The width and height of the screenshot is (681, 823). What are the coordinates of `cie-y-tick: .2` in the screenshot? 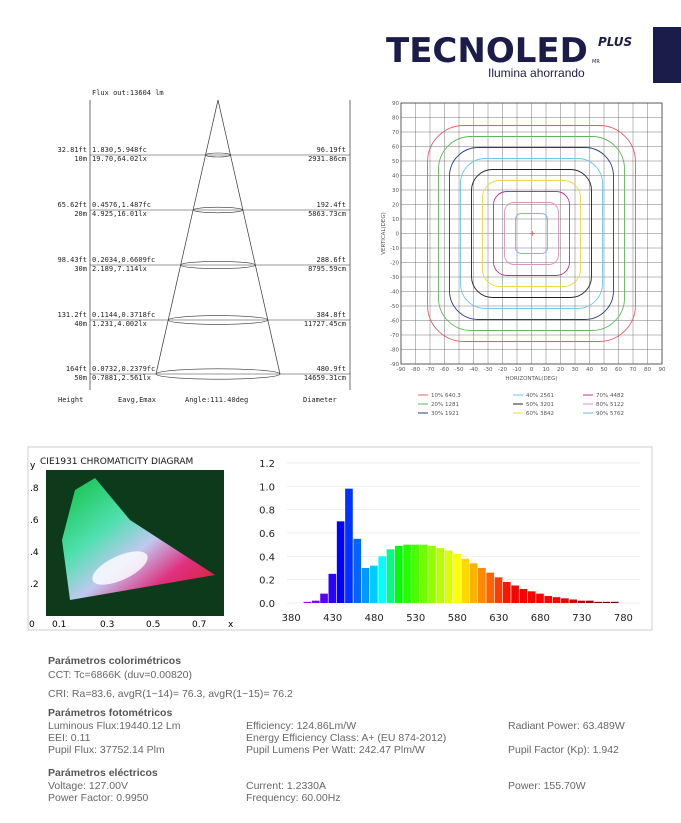 It's located at (34, 585).